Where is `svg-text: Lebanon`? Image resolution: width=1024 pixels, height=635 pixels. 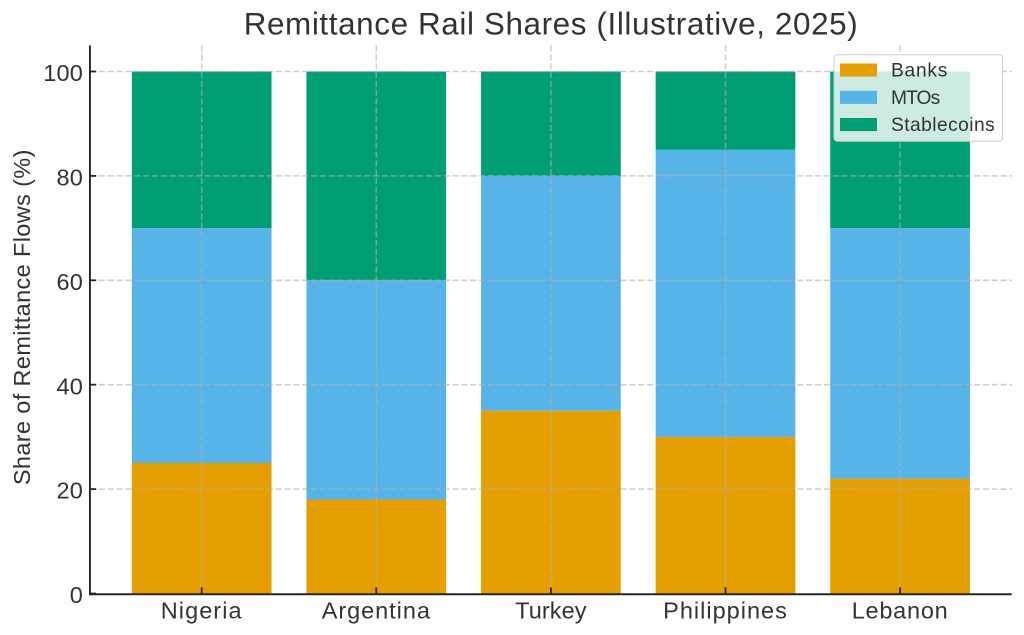
svg-text: Lebanon is located at coordinates (900, 611).